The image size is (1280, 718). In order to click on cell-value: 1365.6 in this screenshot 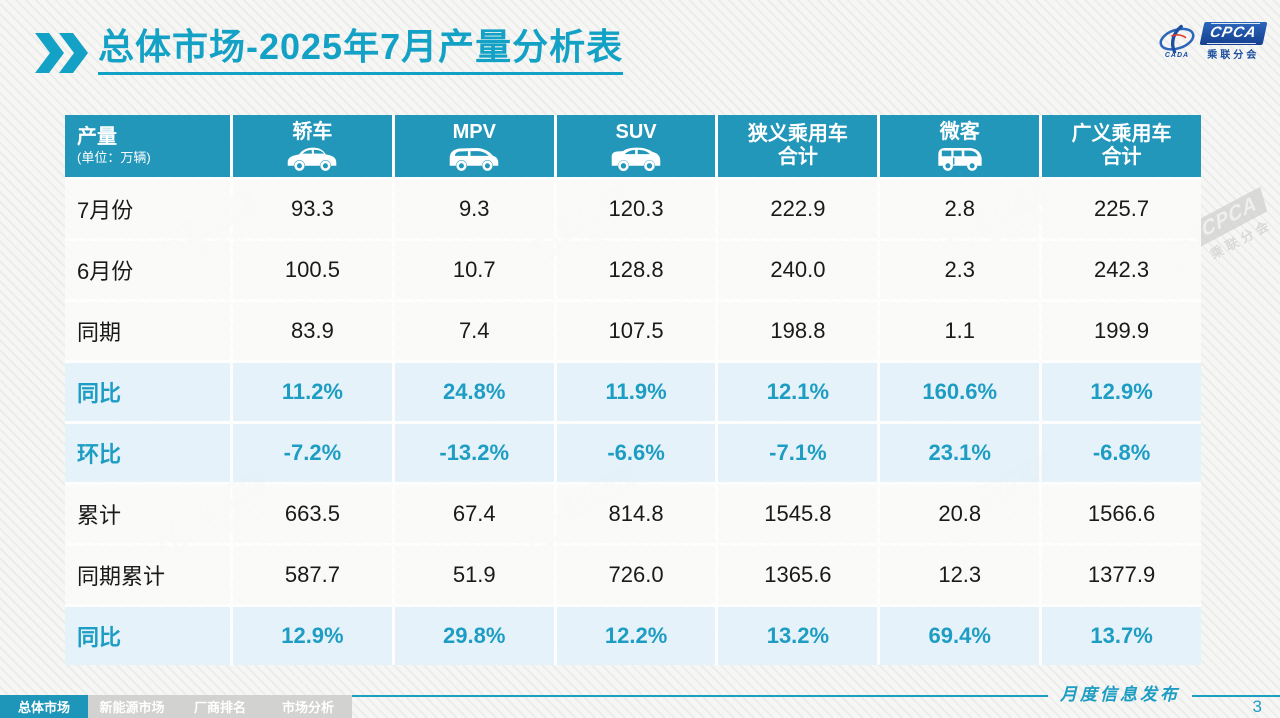, I will do `click(798, 575)`.